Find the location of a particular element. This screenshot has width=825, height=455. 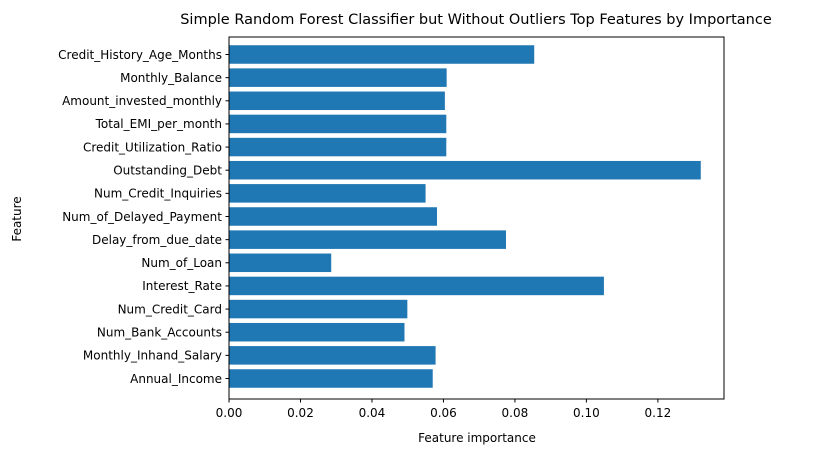

bar-num-bank-accounts is located at coordinates (317, 332).